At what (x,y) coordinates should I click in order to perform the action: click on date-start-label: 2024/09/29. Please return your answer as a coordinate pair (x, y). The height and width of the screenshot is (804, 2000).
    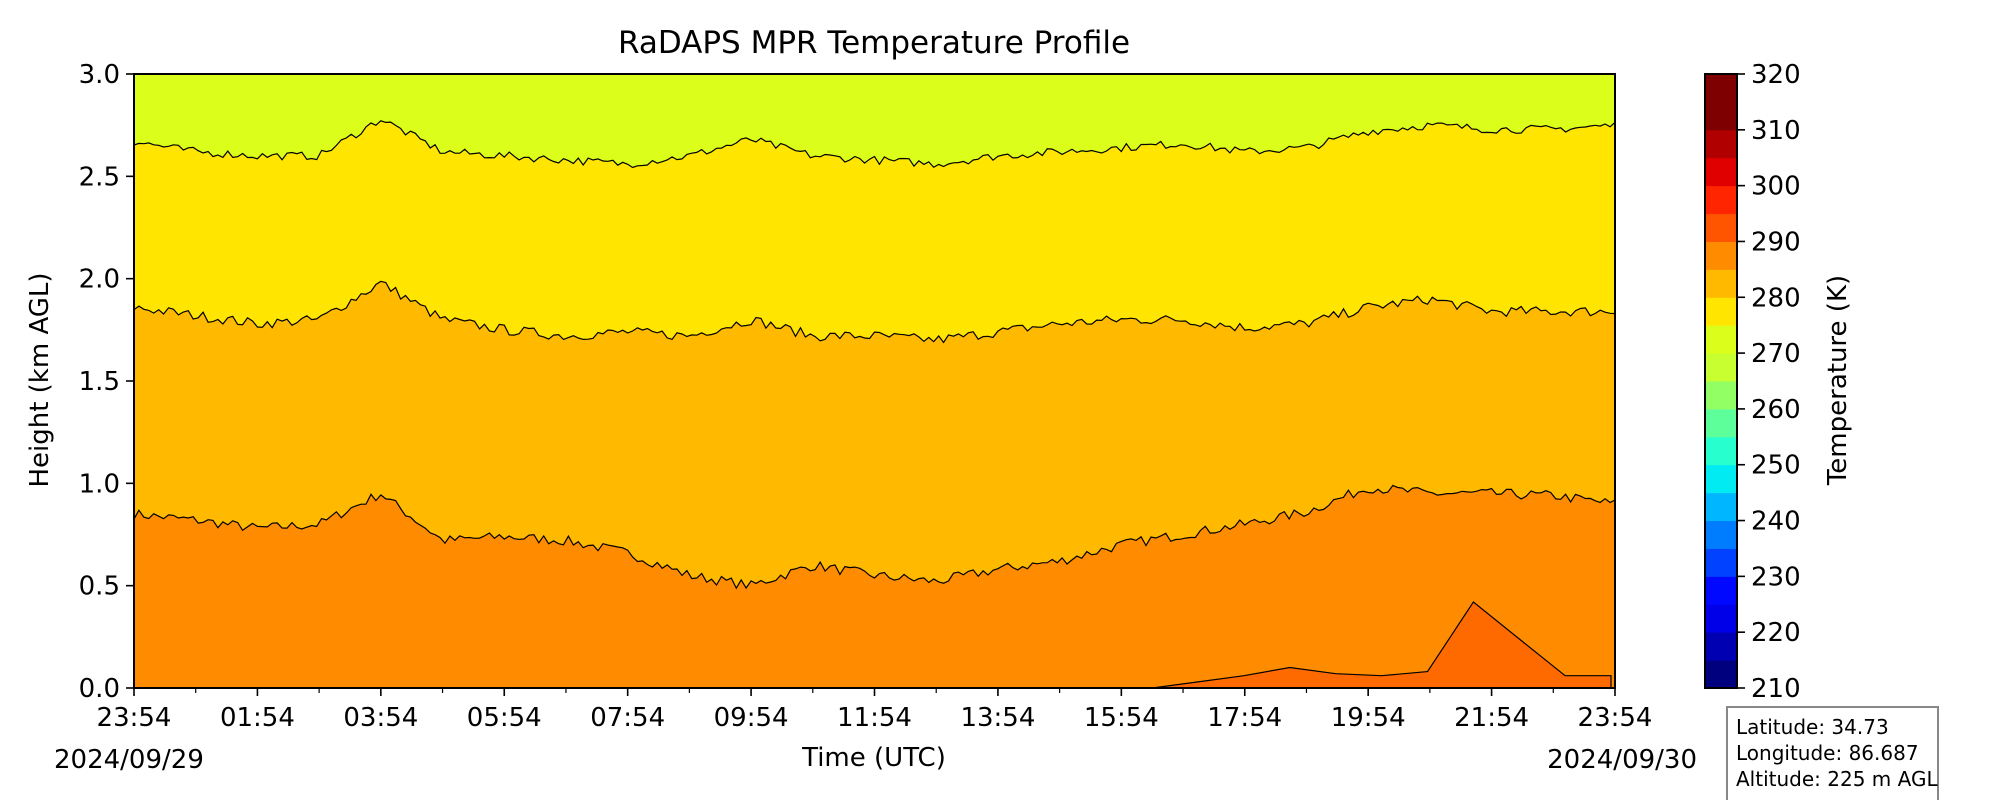
    Looking at the image, I should click on (129, 760).